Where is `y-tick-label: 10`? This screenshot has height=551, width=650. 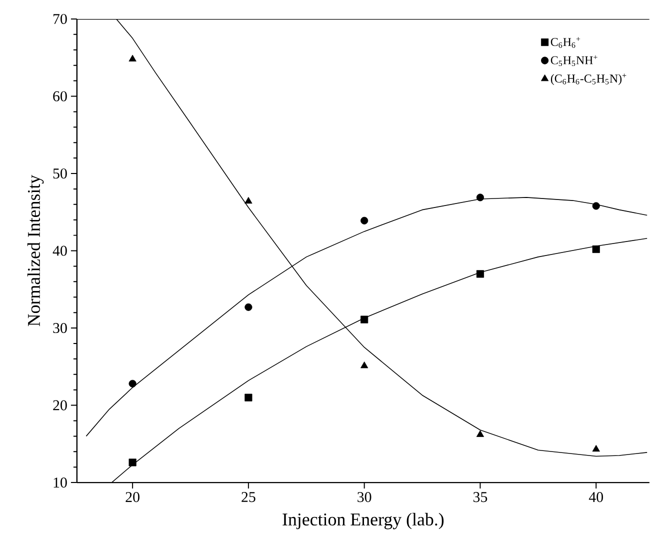
y-tick-label: 10 is located at coordinates (60, 482).